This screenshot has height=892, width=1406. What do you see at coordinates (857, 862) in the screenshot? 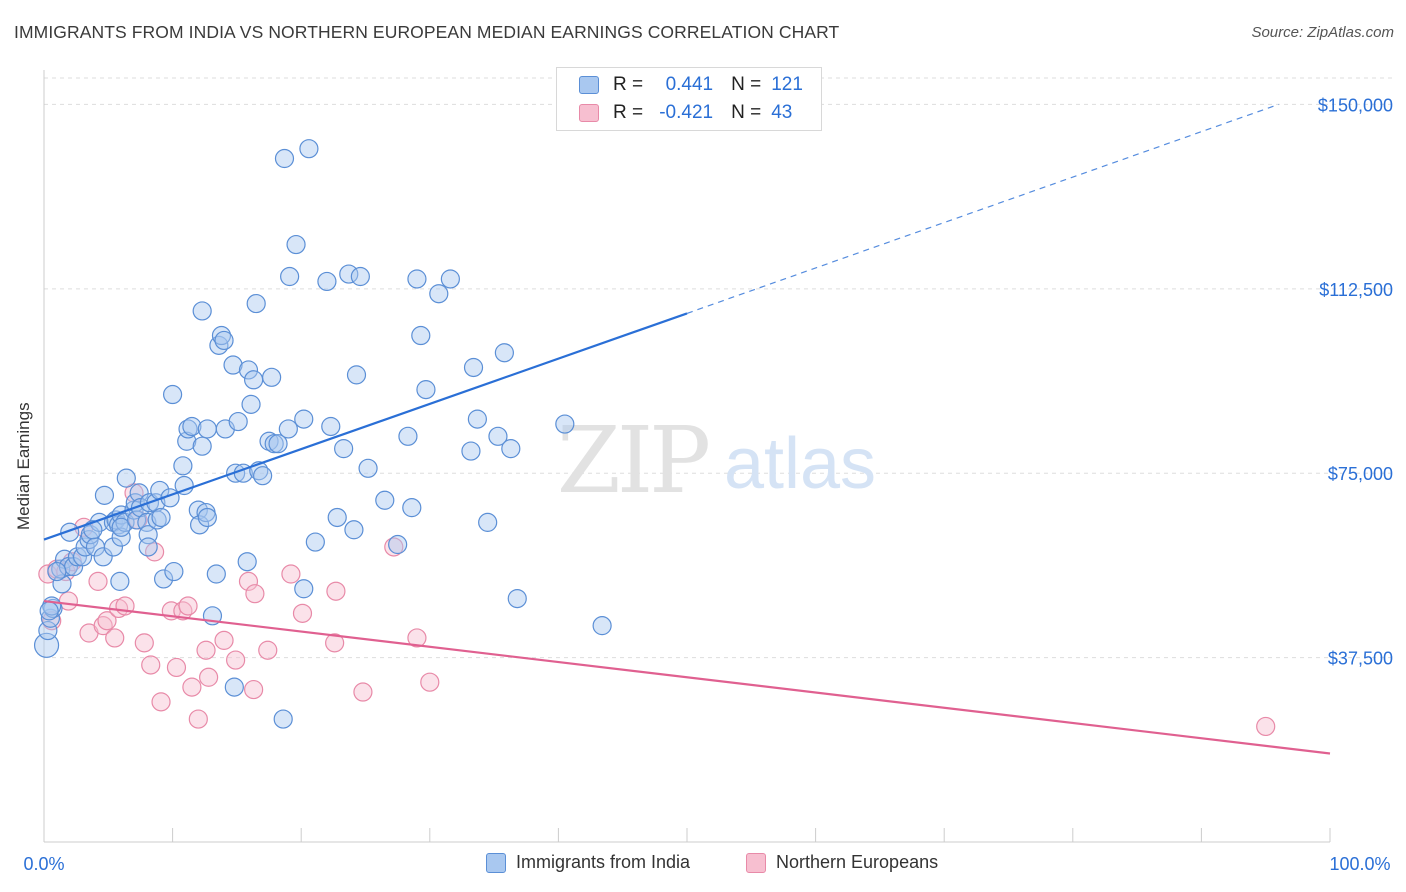
I see `legend-label-northern: Northern Europeans` at bounding box center [857, 862].